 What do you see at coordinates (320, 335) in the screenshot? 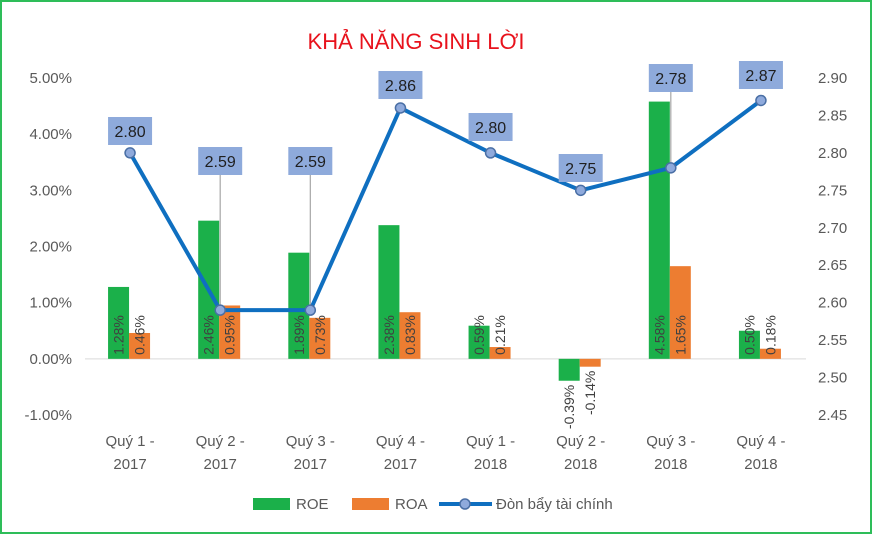
I see `roa-data-label: 0.73%` at bounding box center [320, 335].